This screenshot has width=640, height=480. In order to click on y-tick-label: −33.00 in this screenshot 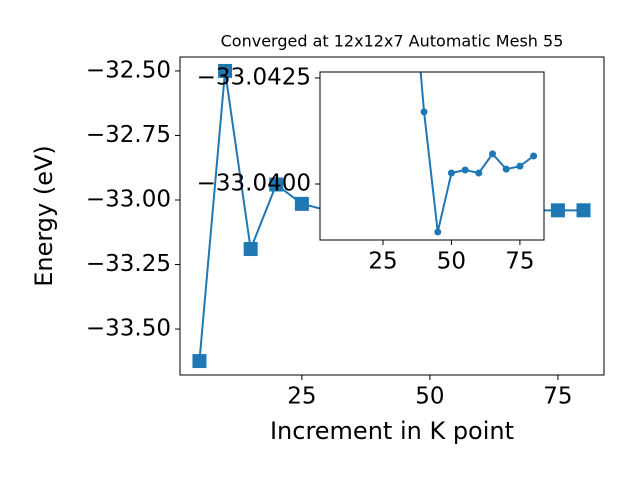, I will do `click(128, 199)`.